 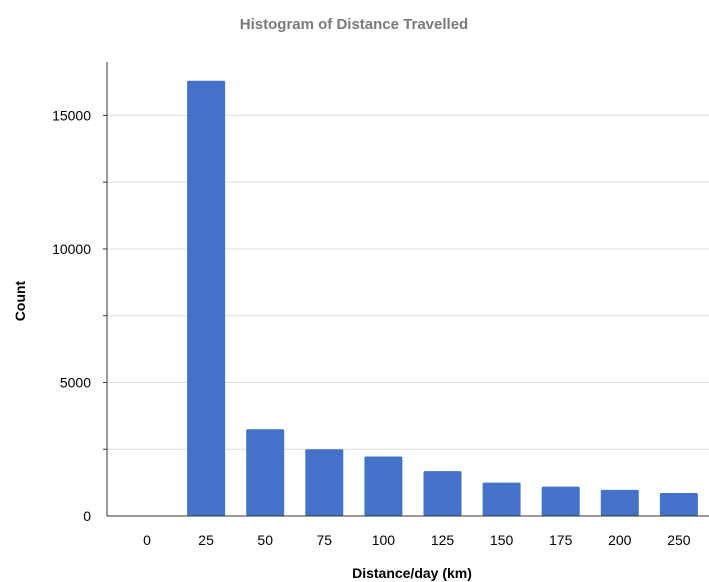 I want to click on x-tick-labels: 0 25 50 75 100 125 150 175 200 250, so click(x=417, y=540).